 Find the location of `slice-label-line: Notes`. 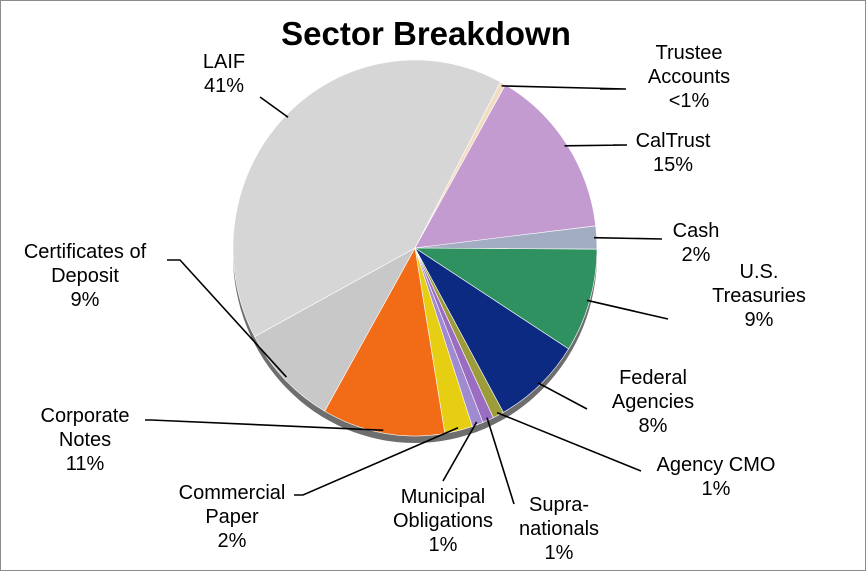

slice-label-line: Notes is located at coordinates (85, 440).